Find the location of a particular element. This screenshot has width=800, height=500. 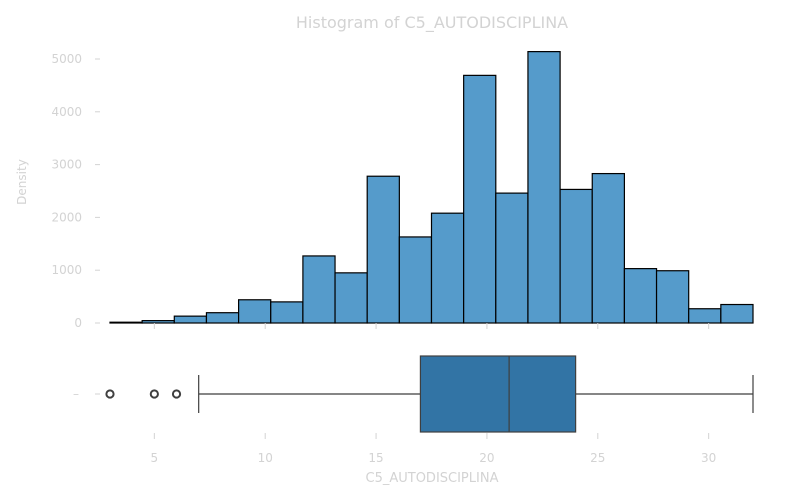

x-tick-label: 30 is located at coordinates (708, 458).